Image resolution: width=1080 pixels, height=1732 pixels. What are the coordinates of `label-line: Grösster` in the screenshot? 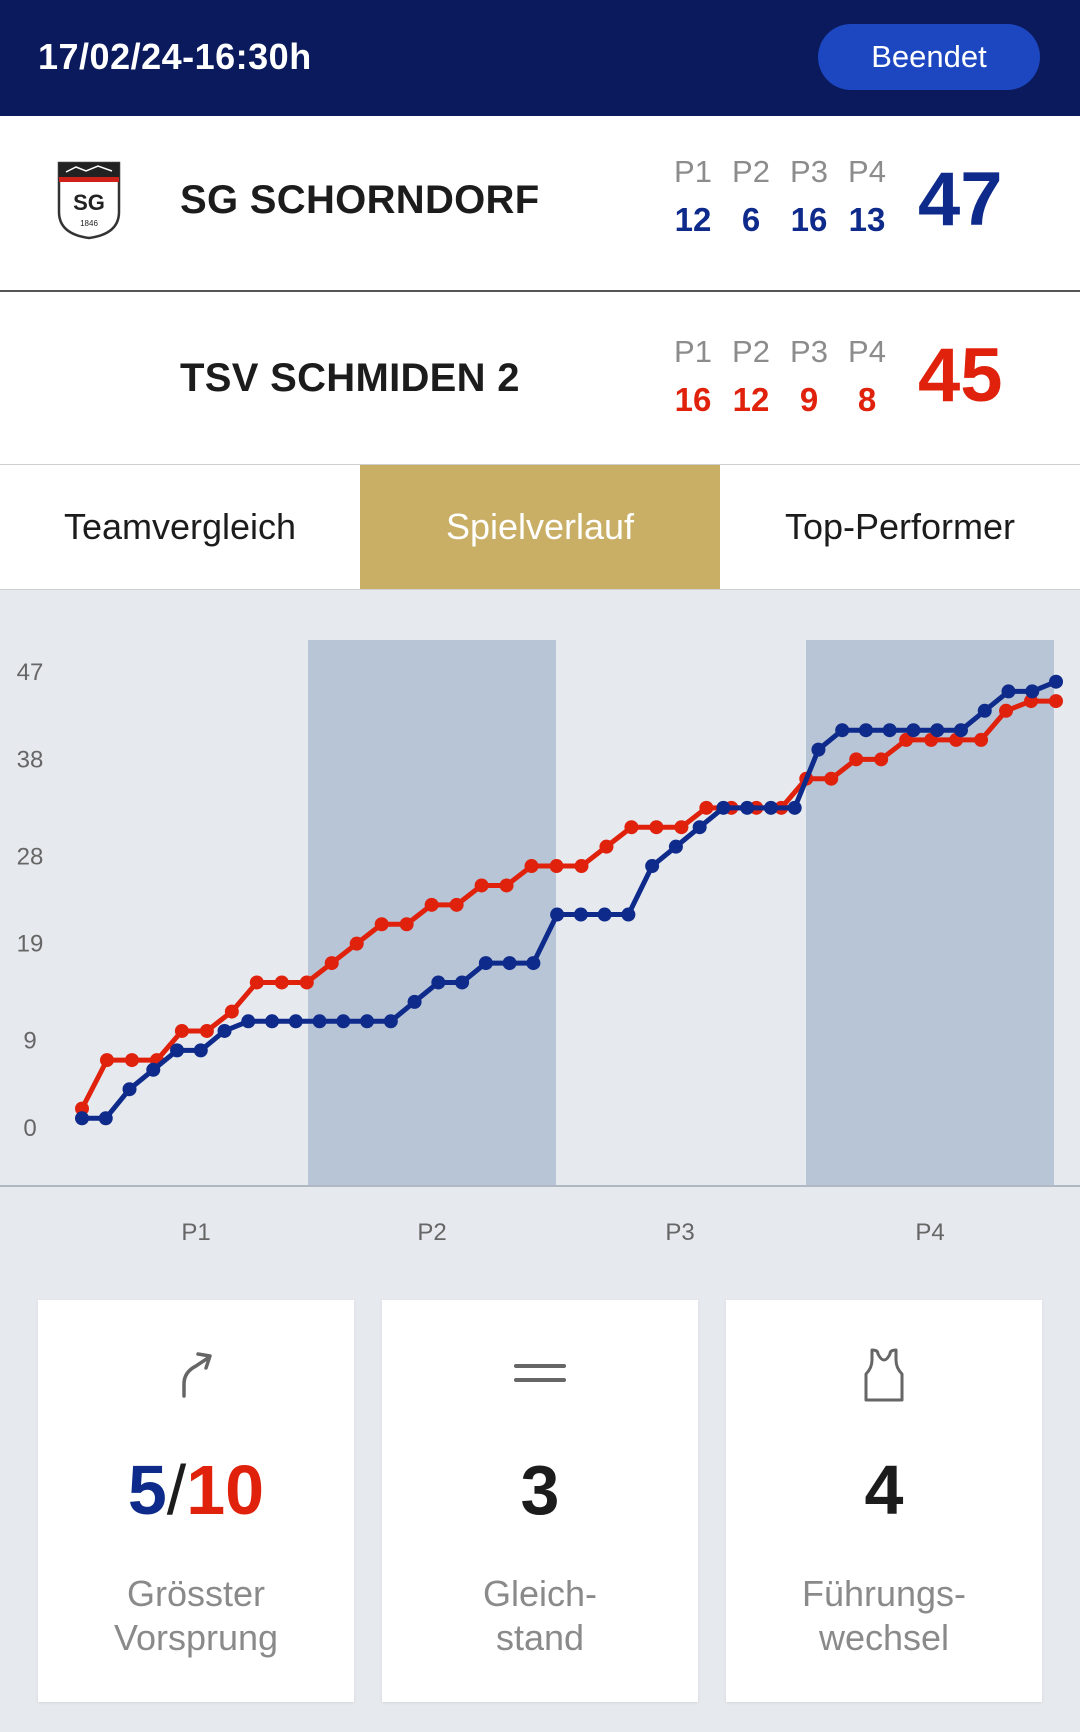 It's located at (196, 1593).